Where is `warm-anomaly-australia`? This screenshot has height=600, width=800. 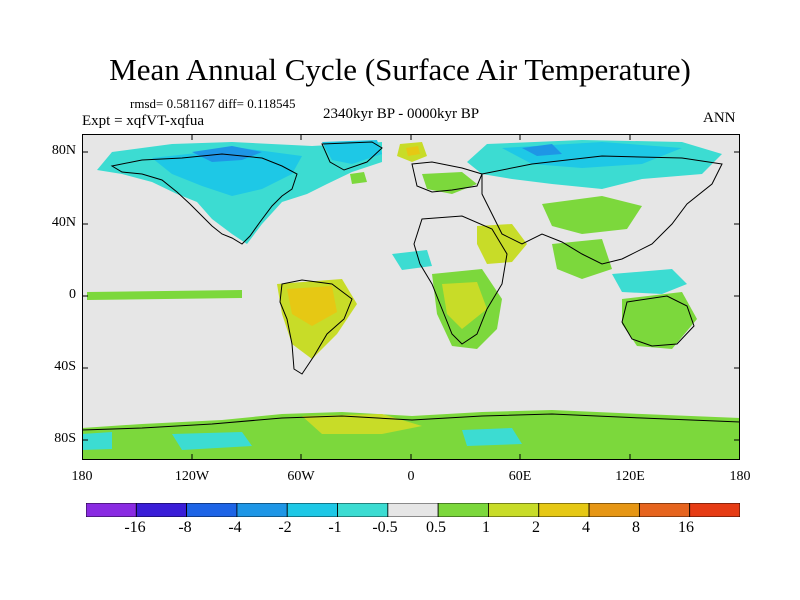 warm-anomaly-australia is located at coordinates (659, 320).